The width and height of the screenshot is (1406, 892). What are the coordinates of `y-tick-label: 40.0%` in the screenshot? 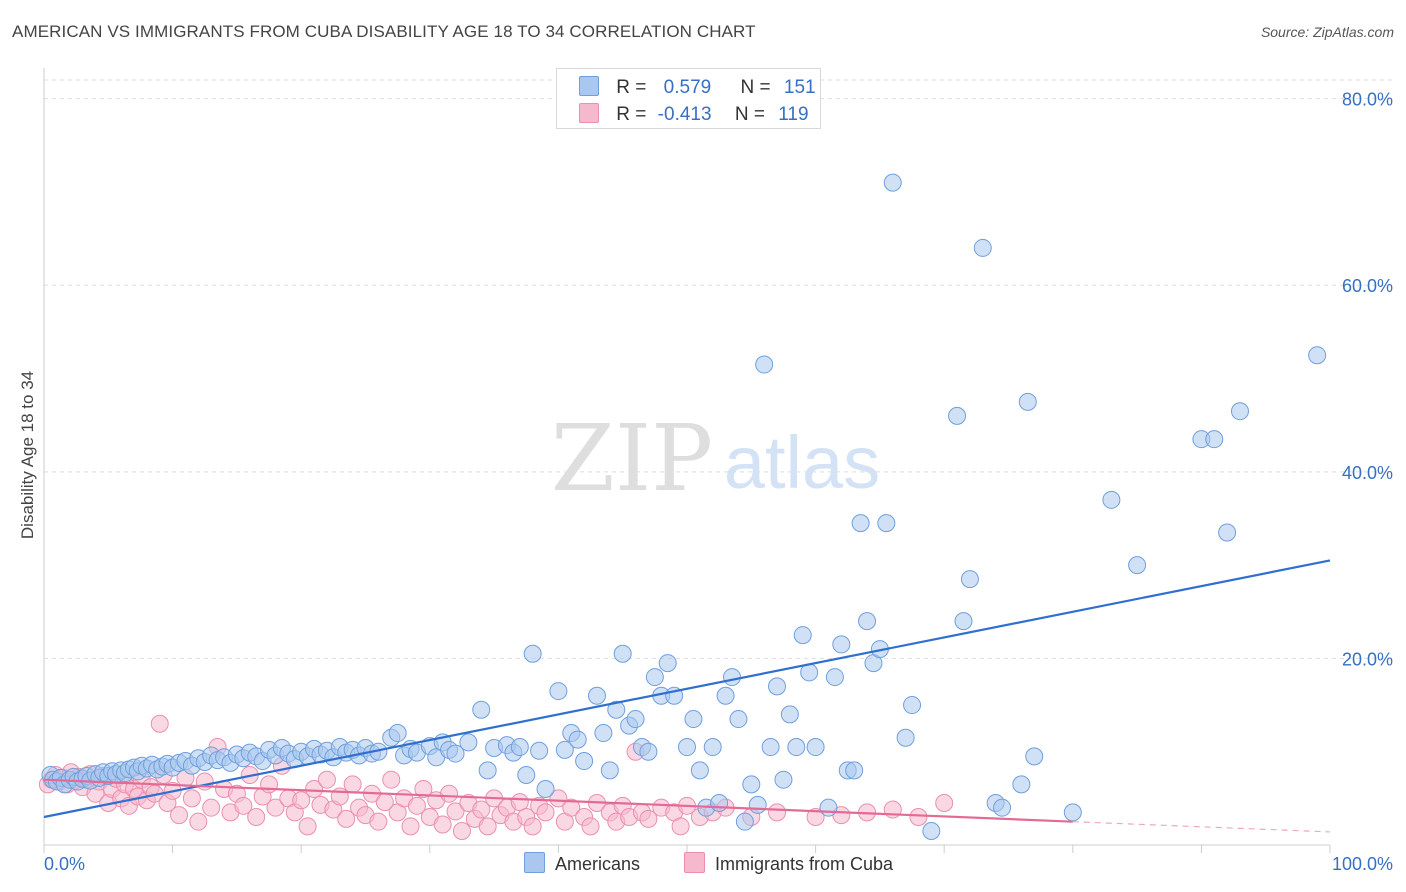 It's located at (1367, 473).